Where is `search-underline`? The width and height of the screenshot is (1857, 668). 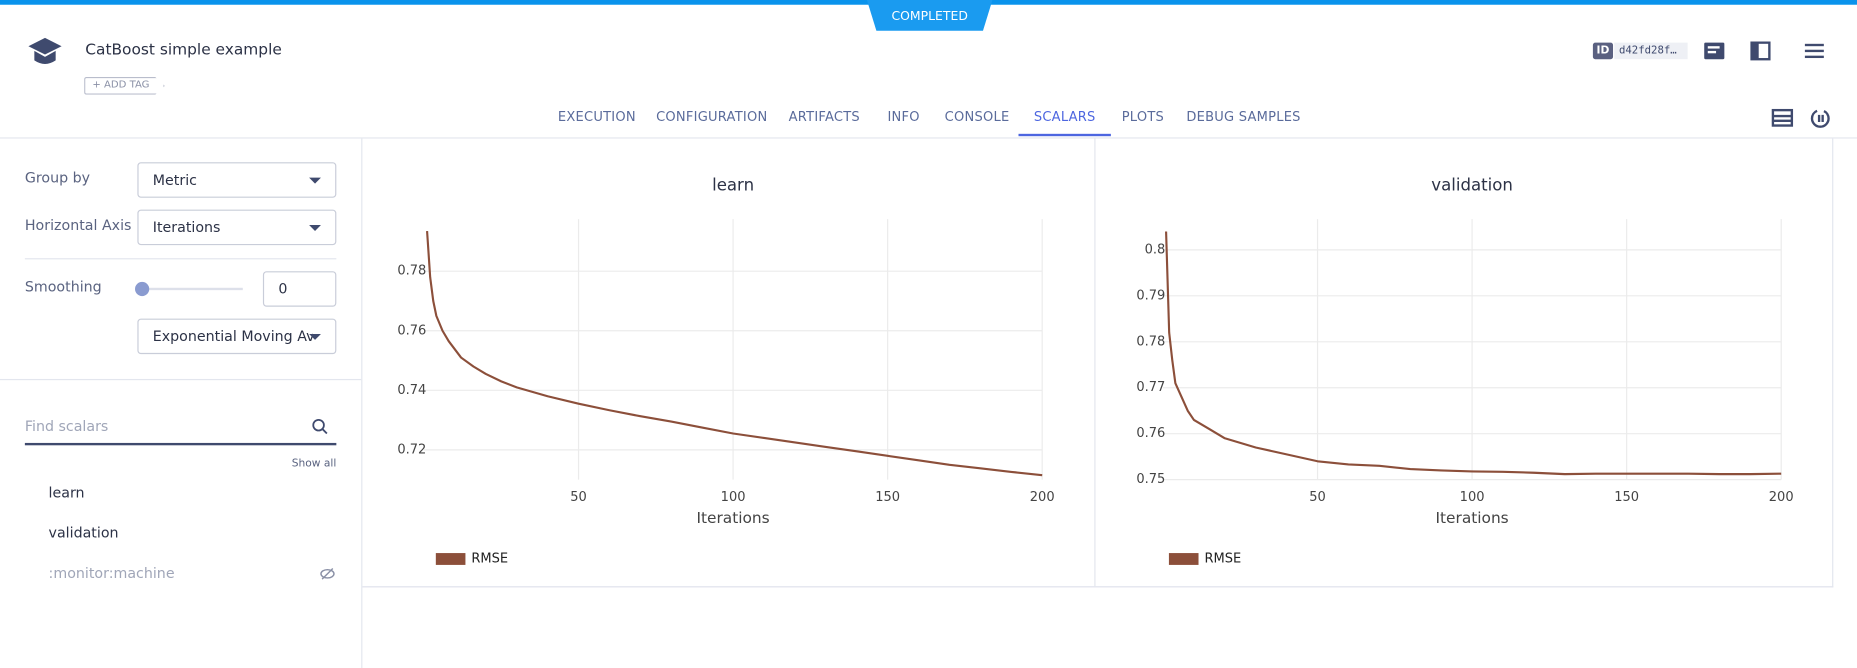
search-underline is located at coordinates (180, 444).